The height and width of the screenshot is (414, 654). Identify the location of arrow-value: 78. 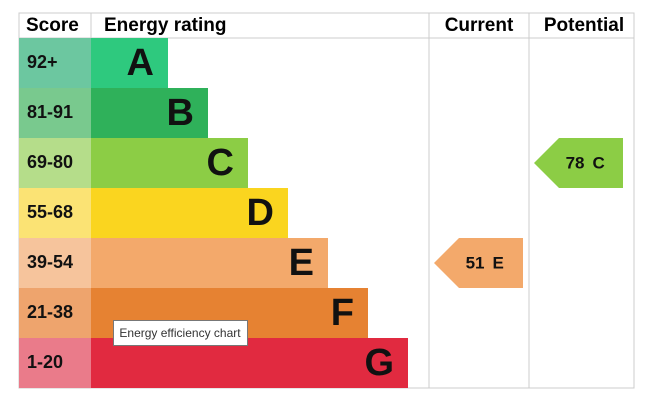
(575, 162).